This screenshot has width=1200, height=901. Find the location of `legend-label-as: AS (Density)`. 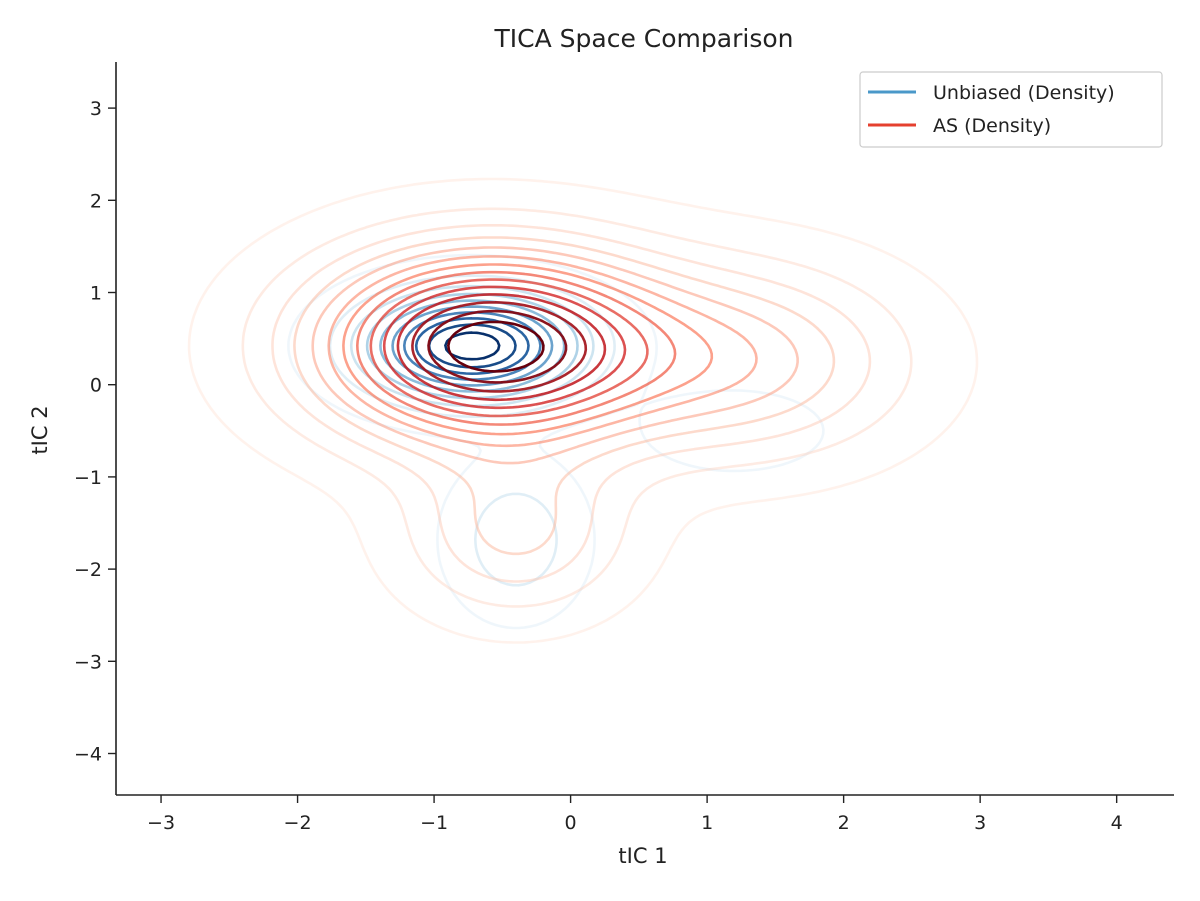

legend-label-as: AS (Density) is located at coordinates (992, 126).